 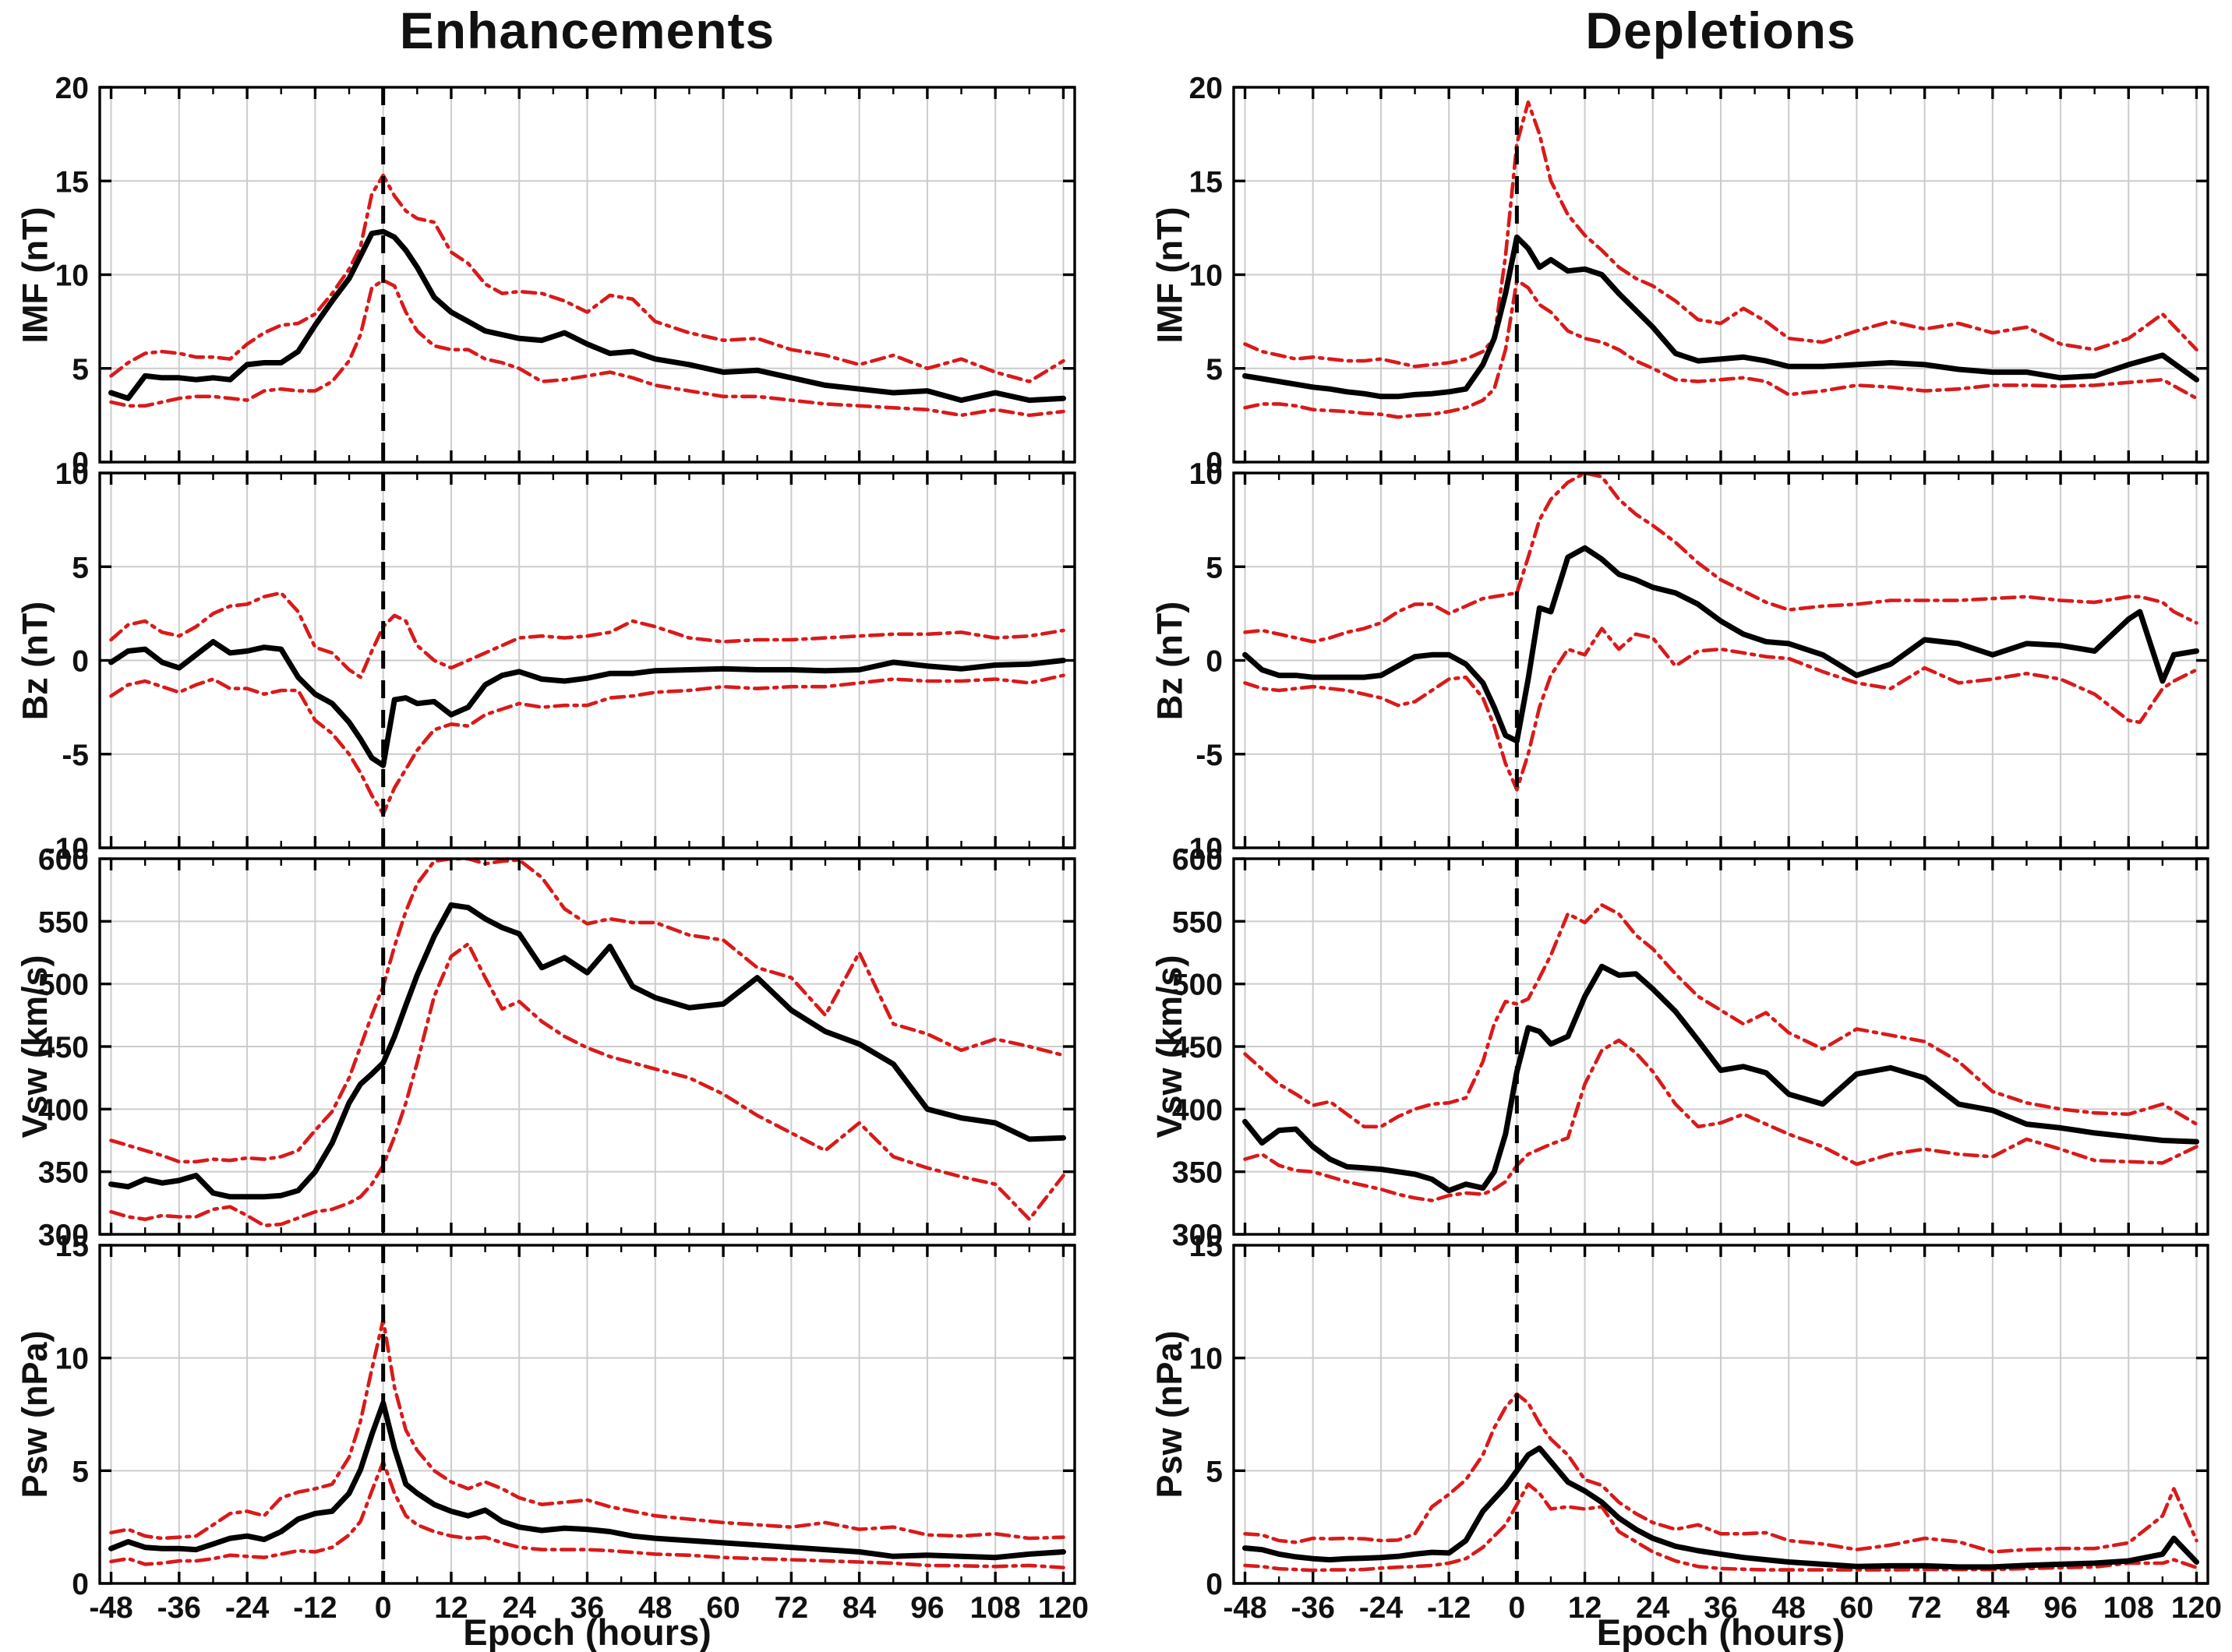 What do you see at coordinates (35, 1047) in the screenshot?
I see `y-axis-label-vsw-left: Vsw (km/s)` at bounding box center [35, 1047].